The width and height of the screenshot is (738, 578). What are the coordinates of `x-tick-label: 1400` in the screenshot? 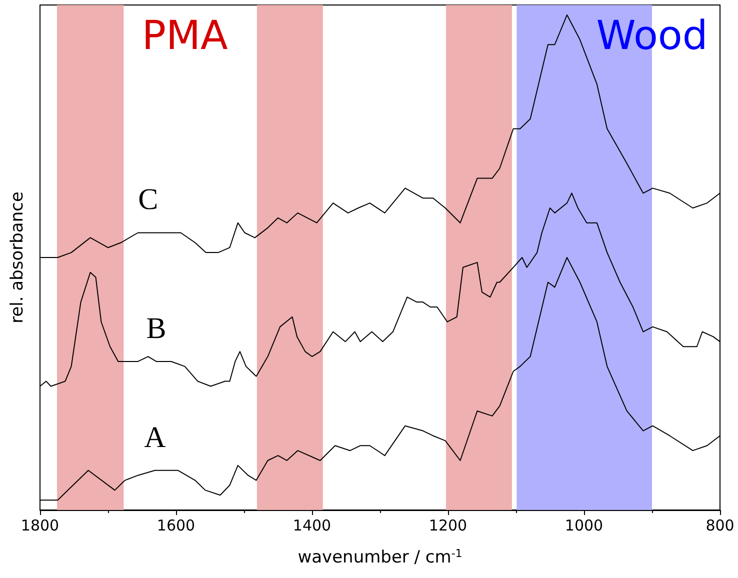 It's located at (312, 525).